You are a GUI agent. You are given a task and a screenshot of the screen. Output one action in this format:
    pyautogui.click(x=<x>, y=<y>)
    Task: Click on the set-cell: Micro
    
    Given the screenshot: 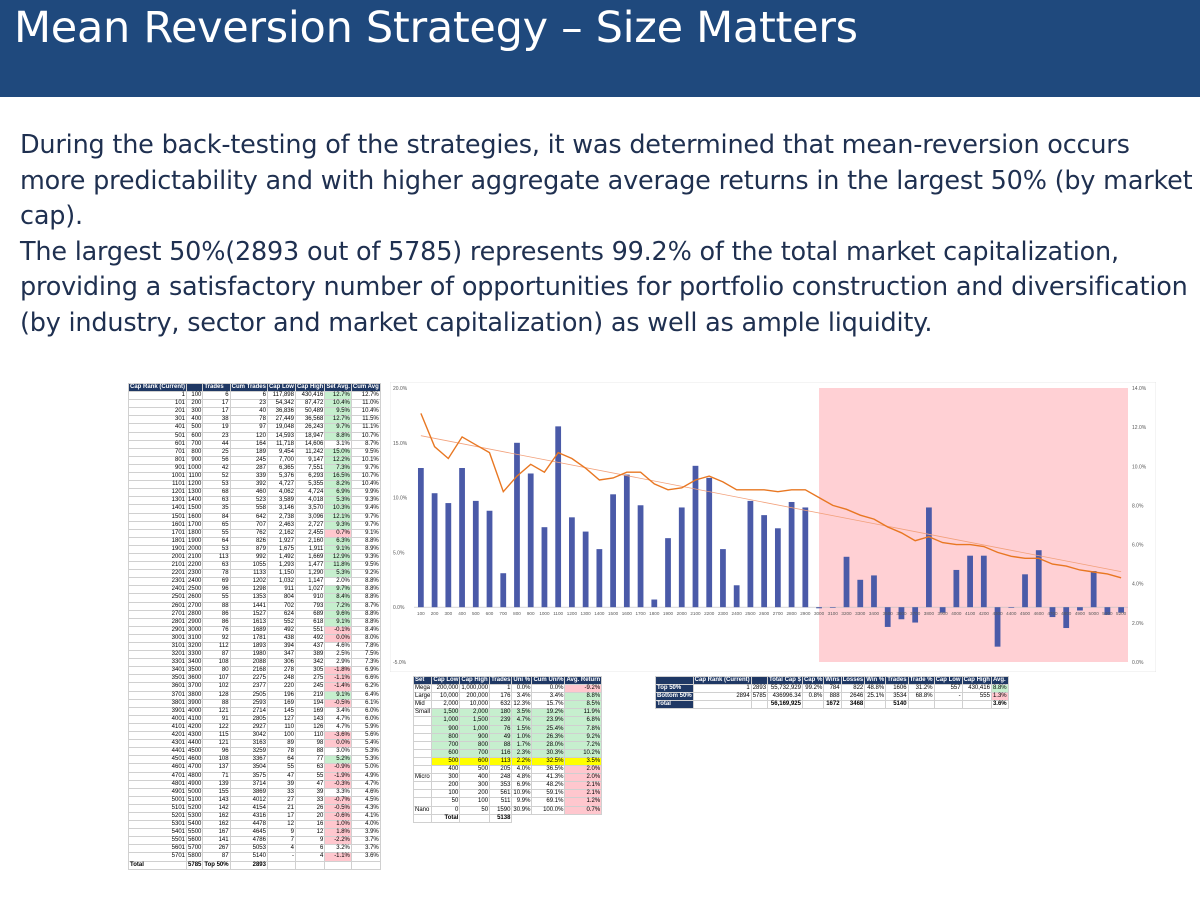 What is the action you would take?
    pyautogui.click(x=422, y=778)
    